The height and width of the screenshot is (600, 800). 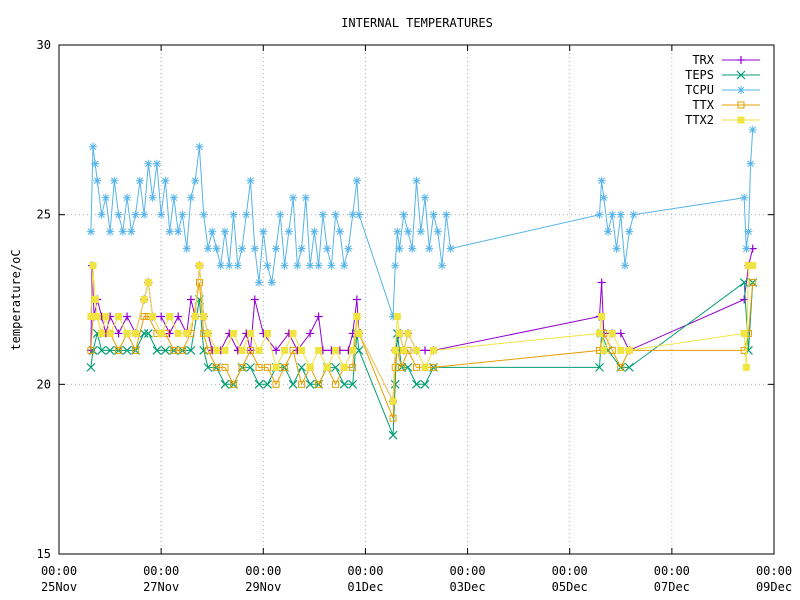 I want to click on x-tick-label-date: 09Dec, so click(x=774, y=587).